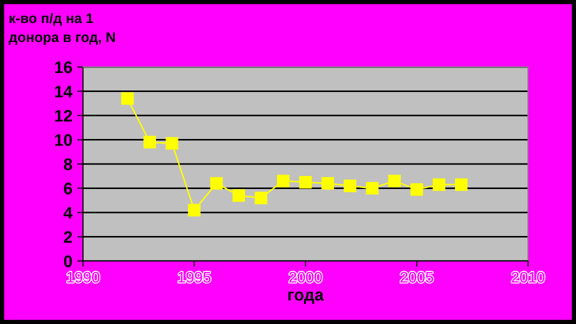 This screenshot has height=324, width=576. Describe the element at coordinates (63, 67) in the screenshot. I see `y-tick-label: 16` at that location.